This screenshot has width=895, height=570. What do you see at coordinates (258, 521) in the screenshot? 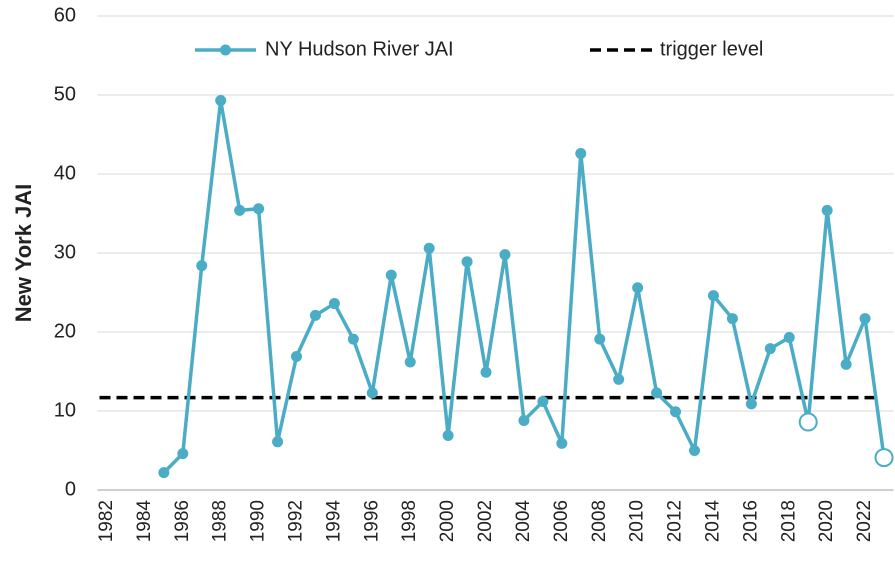
I see `x-tick-label: 1990` at bounding box center [258, 521].